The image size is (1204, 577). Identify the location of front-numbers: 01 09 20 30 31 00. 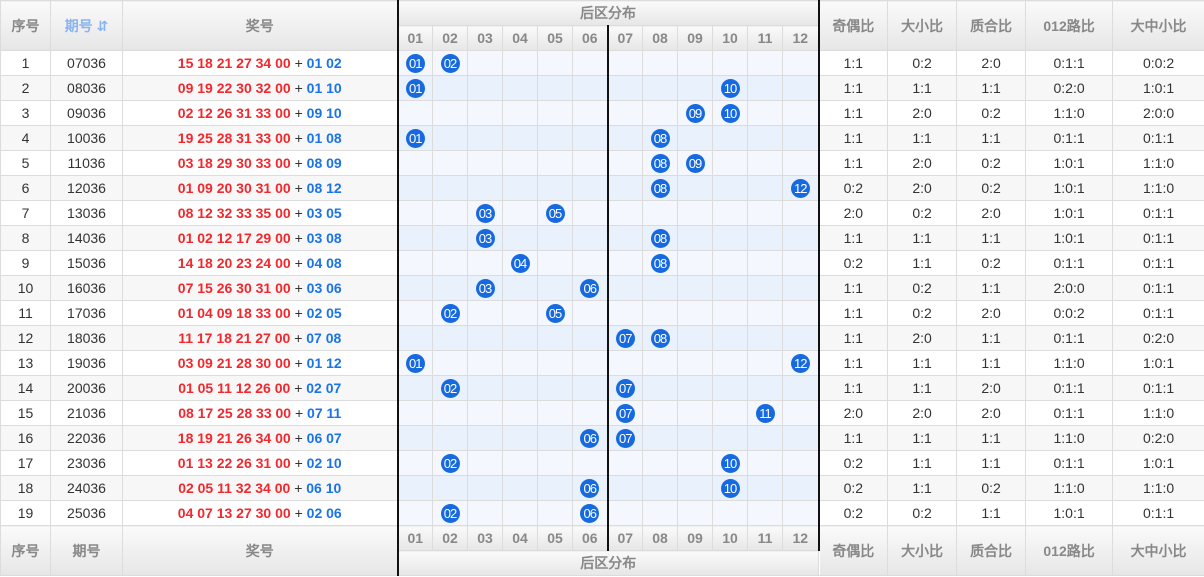
(234, 188).